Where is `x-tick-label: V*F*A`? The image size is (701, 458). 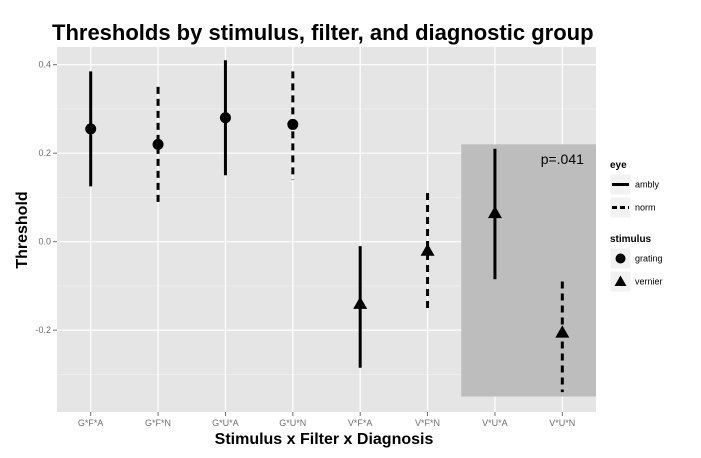
x-tick-label: V*F*A is located at coordinates (360, 423).